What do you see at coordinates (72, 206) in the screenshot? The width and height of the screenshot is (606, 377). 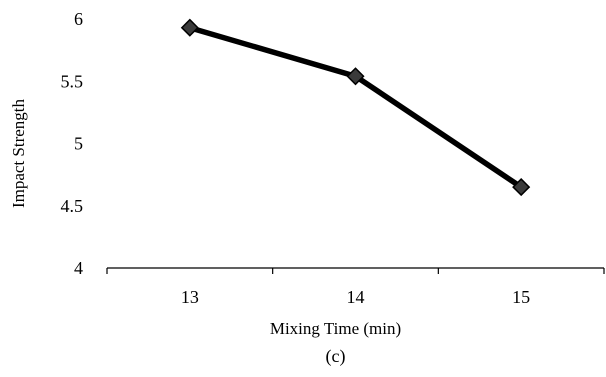 I see `y-tick-label: 4.5` at bounding box center [72, 206].